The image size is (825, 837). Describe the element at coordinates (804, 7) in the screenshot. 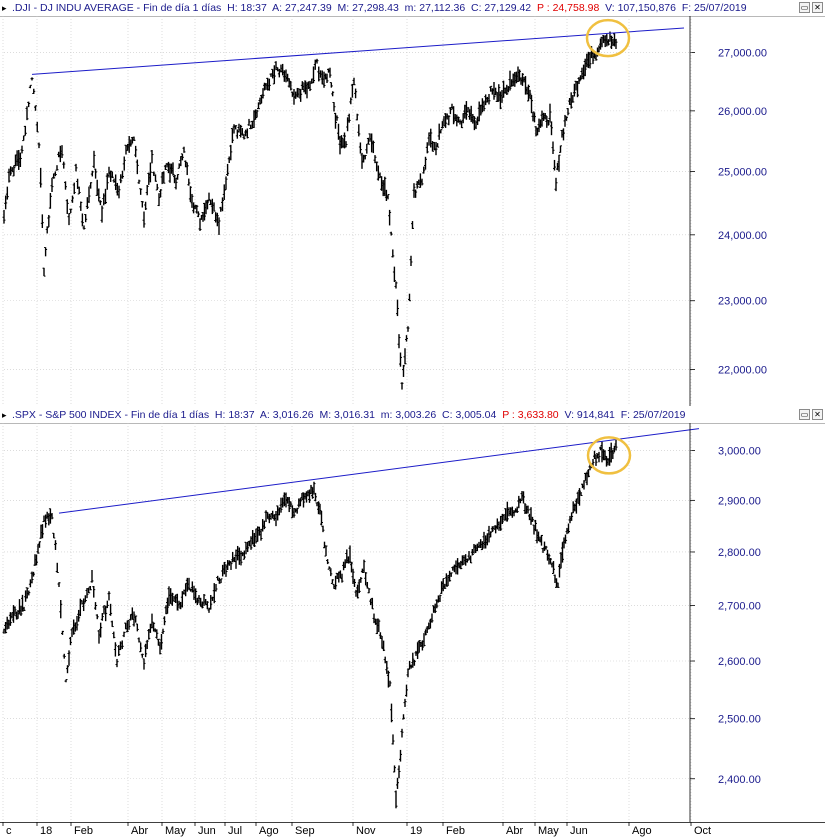

I see `dji-restore-button: ▭` at that location.